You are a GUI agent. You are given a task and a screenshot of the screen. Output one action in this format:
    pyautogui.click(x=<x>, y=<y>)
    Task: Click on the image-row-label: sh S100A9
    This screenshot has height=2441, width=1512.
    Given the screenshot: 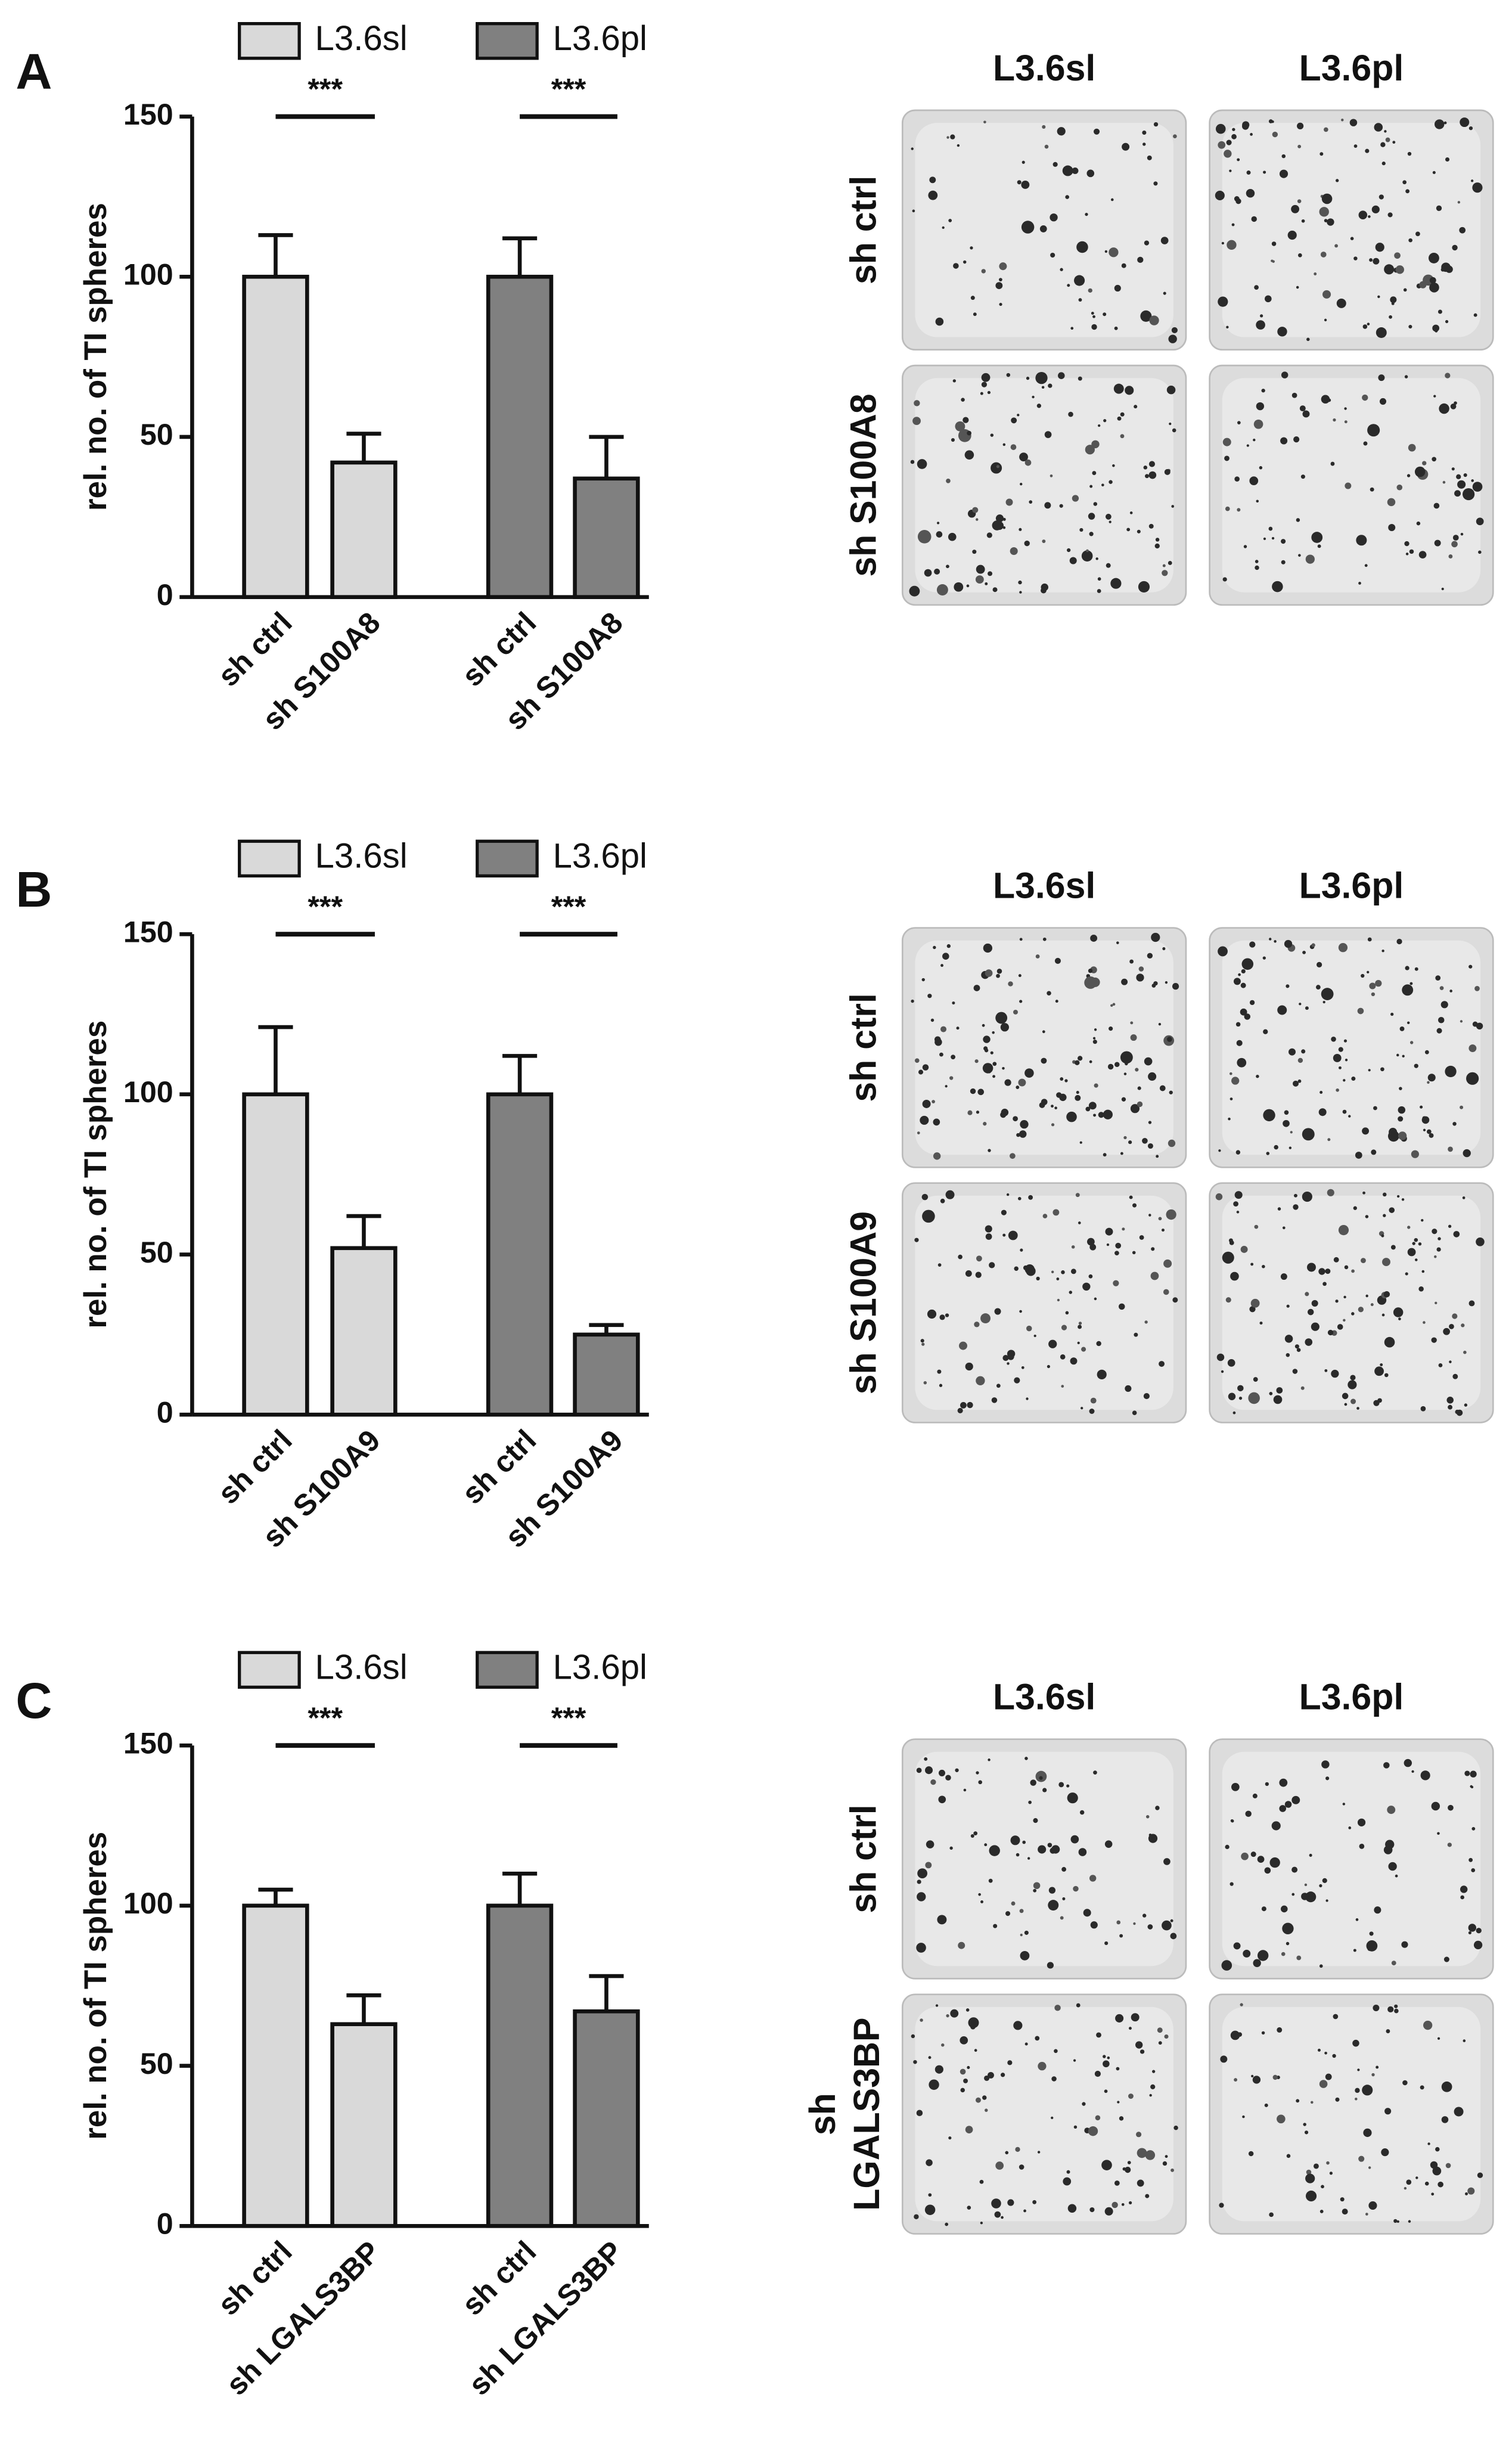 What is the action you would take?
    pyautogui.click(x=863, y=1302)
    